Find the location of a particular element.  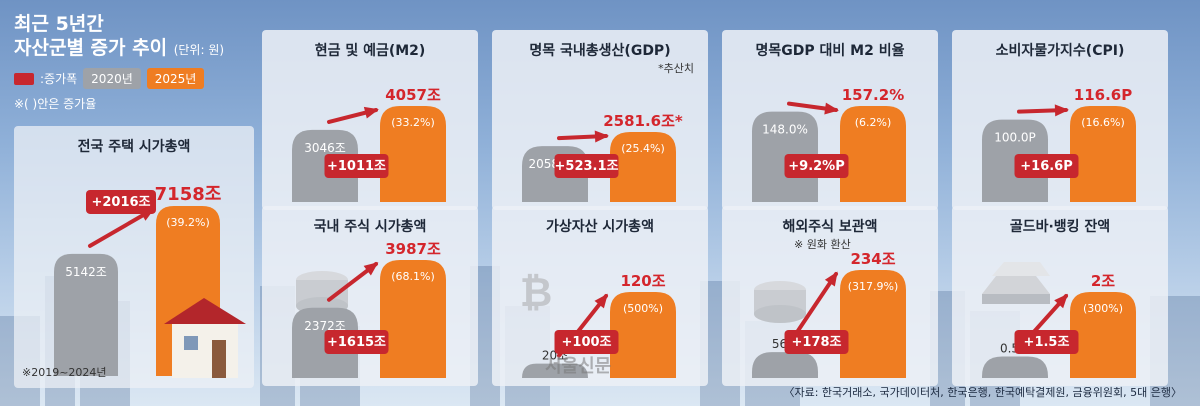

value-label-2025: 116.6P is located at coordinates (1103, 95).